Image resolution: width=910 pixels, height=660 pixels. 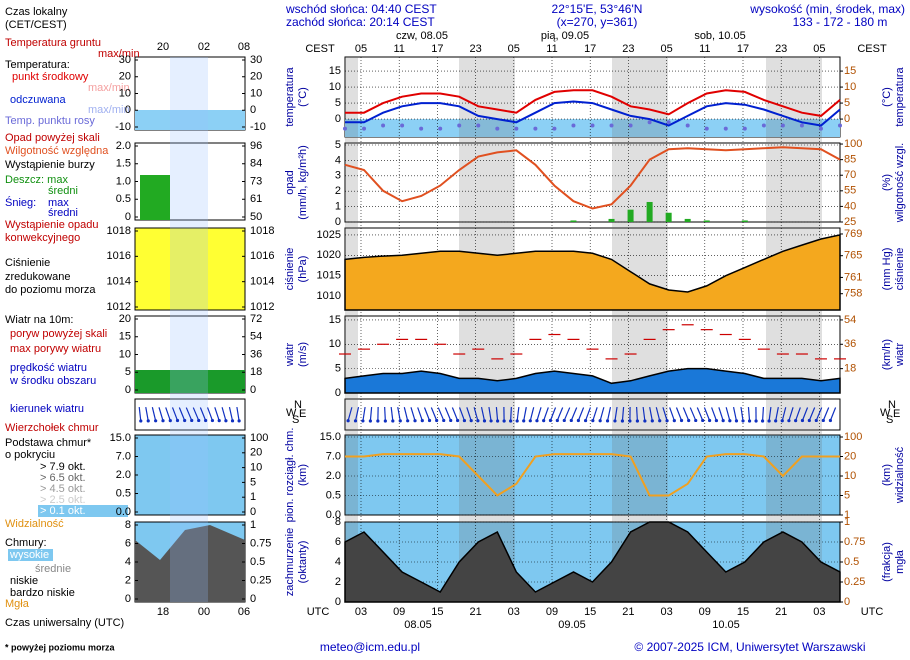 What do you see at coordinates (744, 221) in the screenshot?
I see `bar` at bounding box center [744, 221].